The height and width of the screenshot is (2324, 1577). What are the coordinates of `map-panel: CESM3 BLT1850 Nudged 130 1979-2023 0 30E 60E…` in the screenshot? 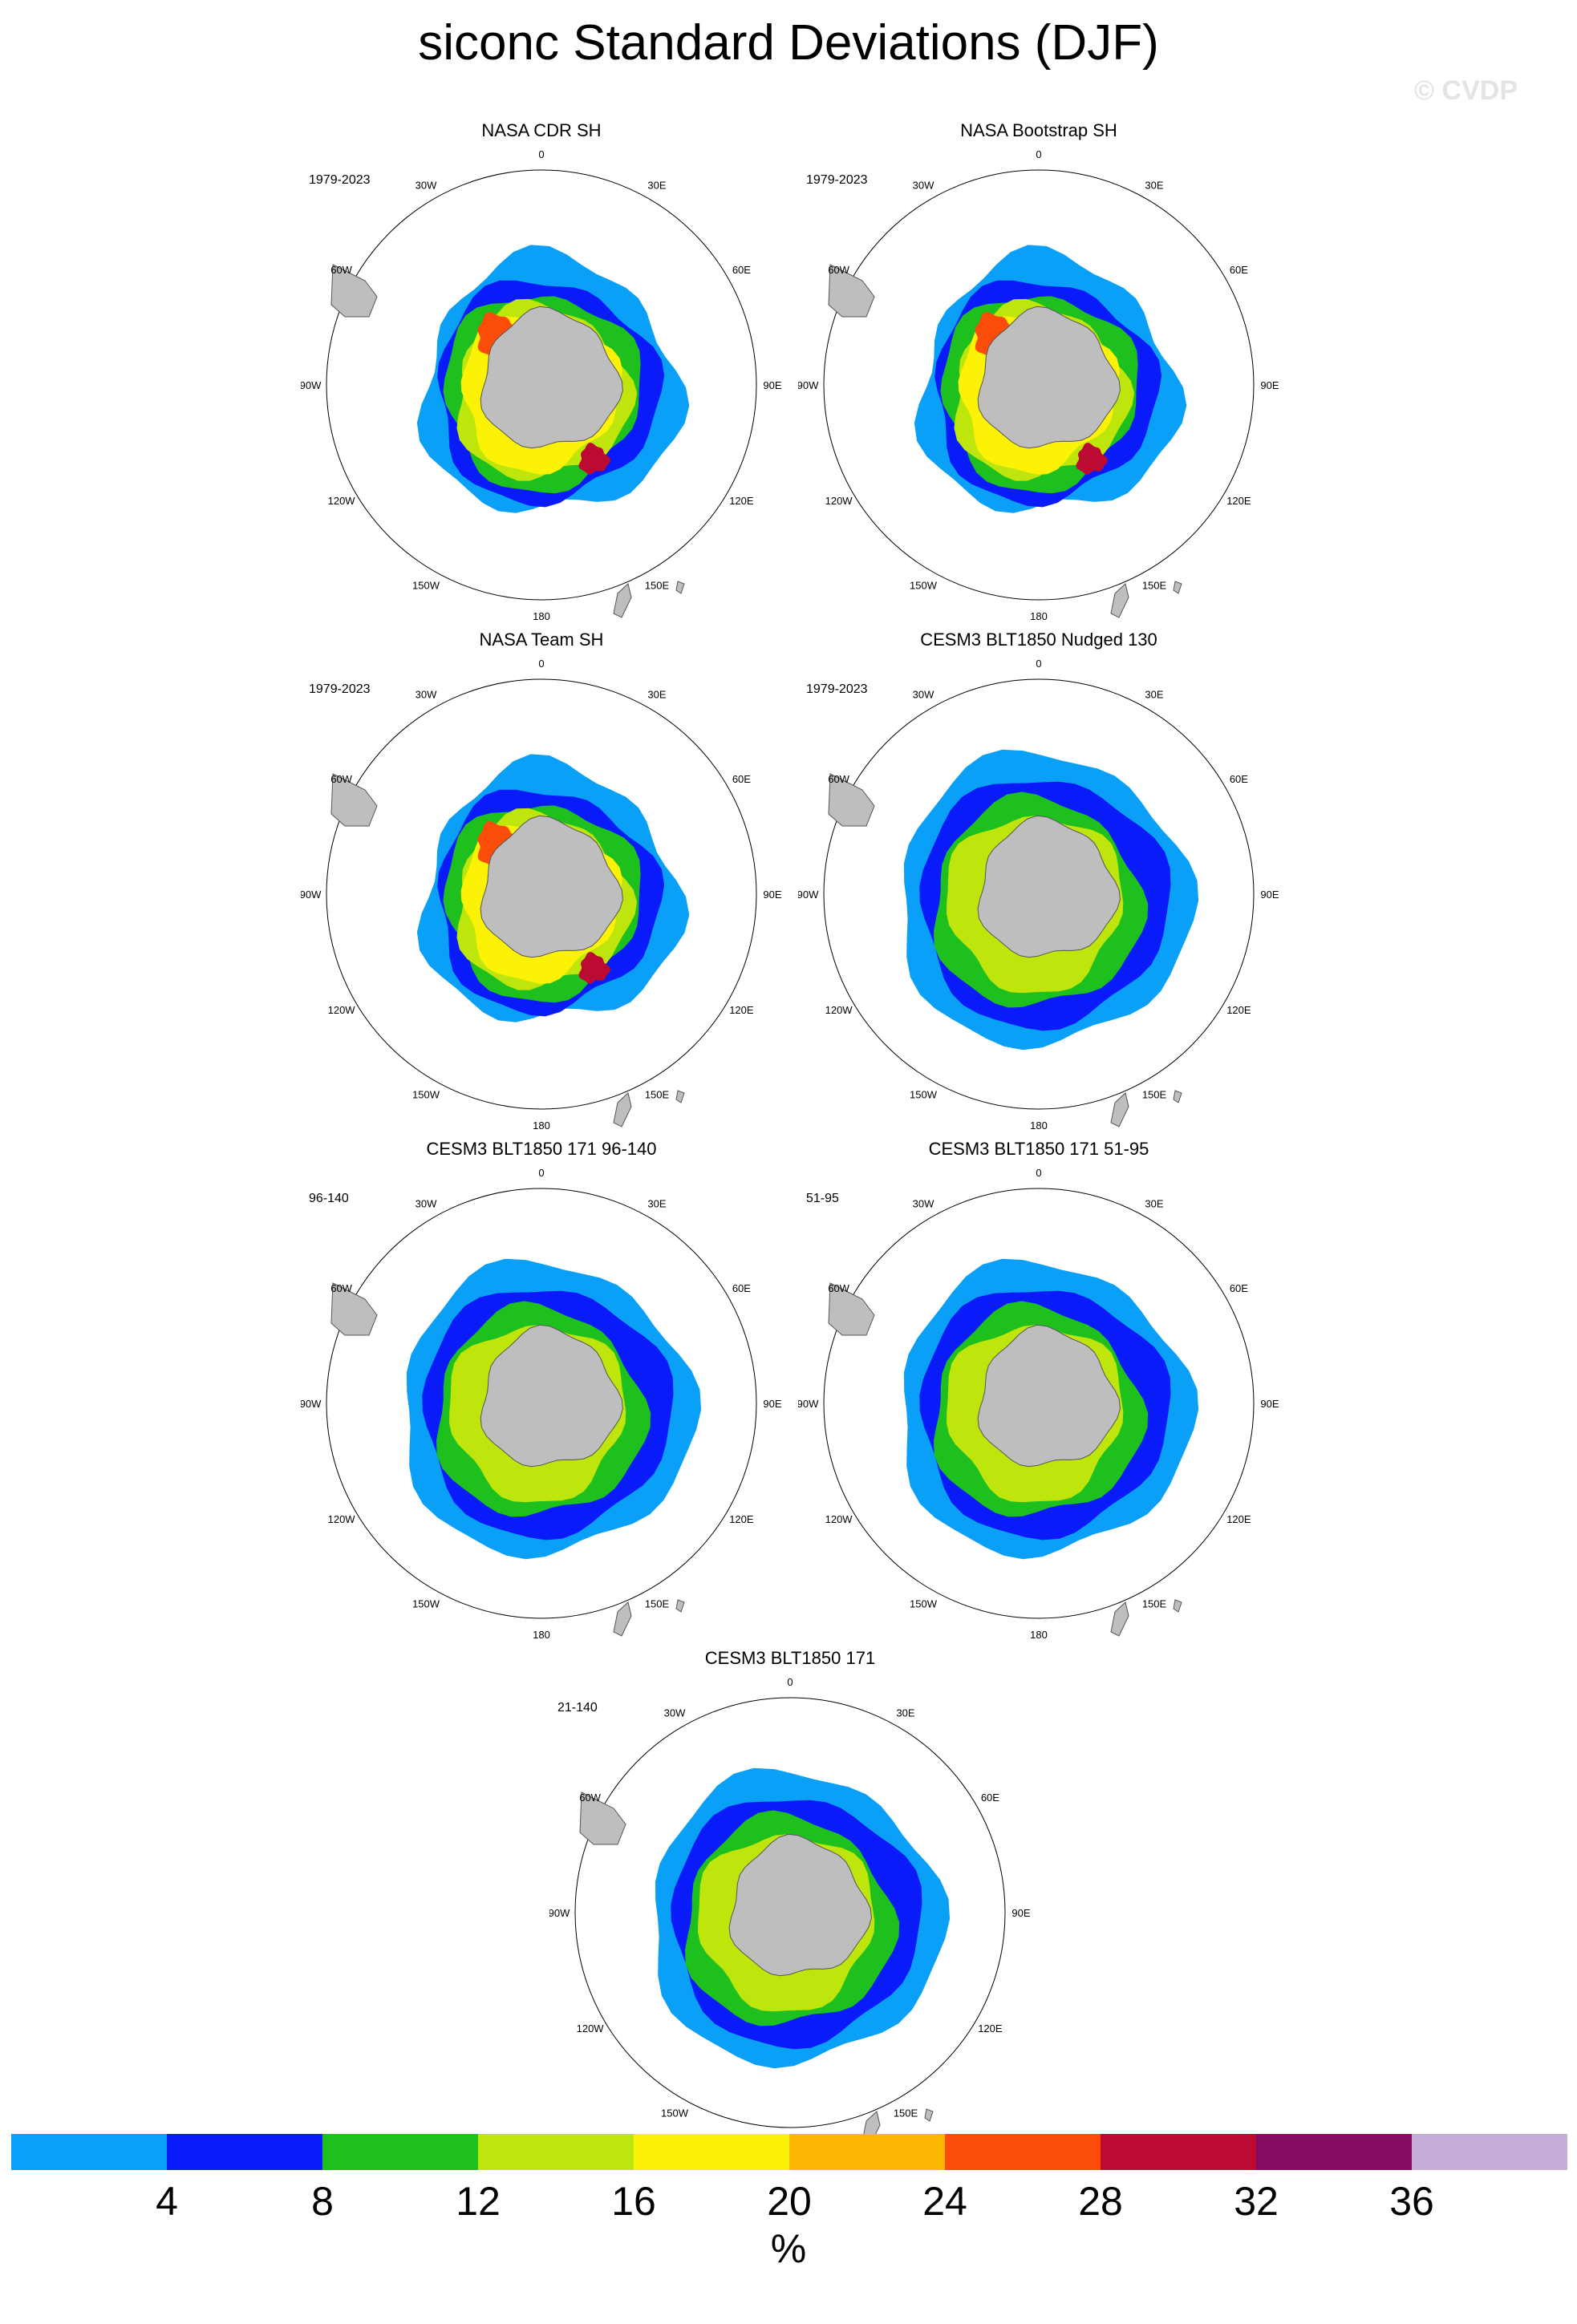 It's located at (1038, 886).